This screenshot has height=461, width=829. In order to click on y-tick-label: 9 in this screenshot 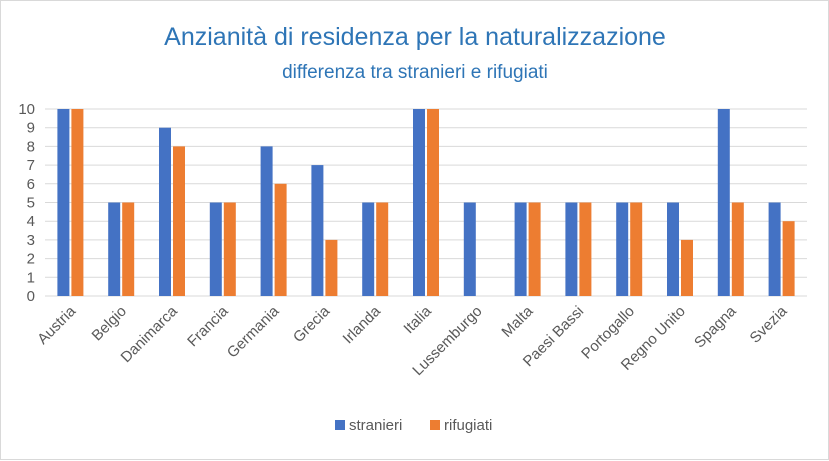, I will do `click(31, 128)`.